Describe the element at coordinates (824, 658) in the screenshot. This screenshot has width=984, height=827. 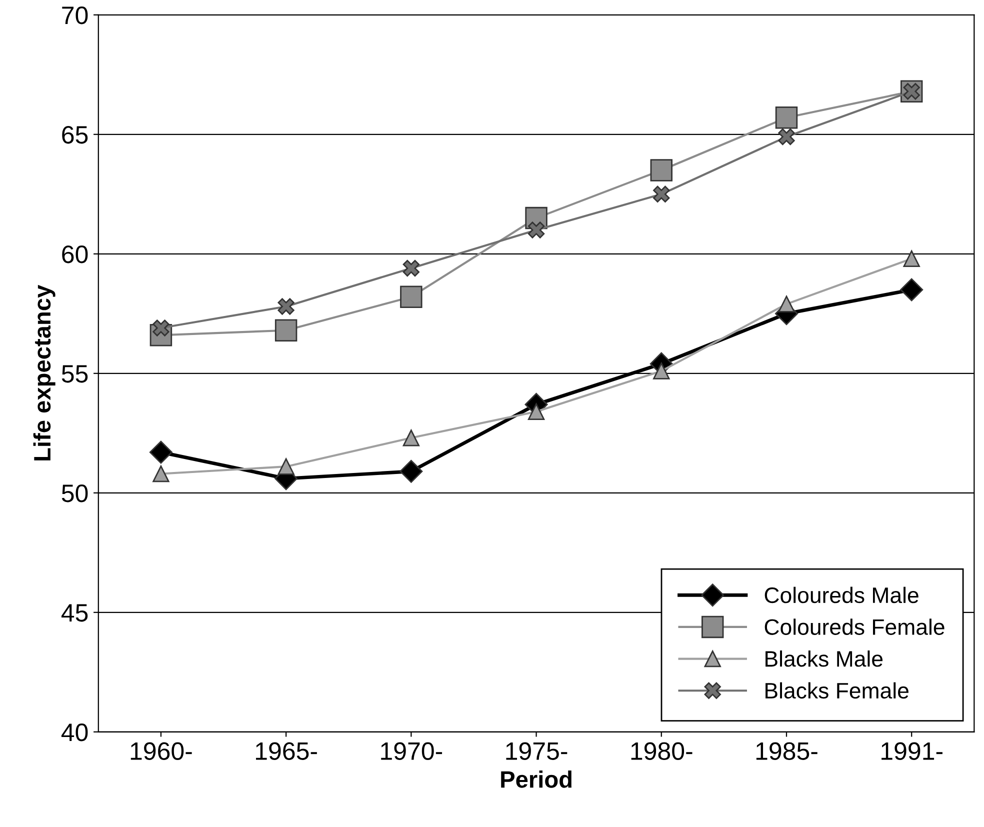
I see `legend-label: Blacks Male` at that location.